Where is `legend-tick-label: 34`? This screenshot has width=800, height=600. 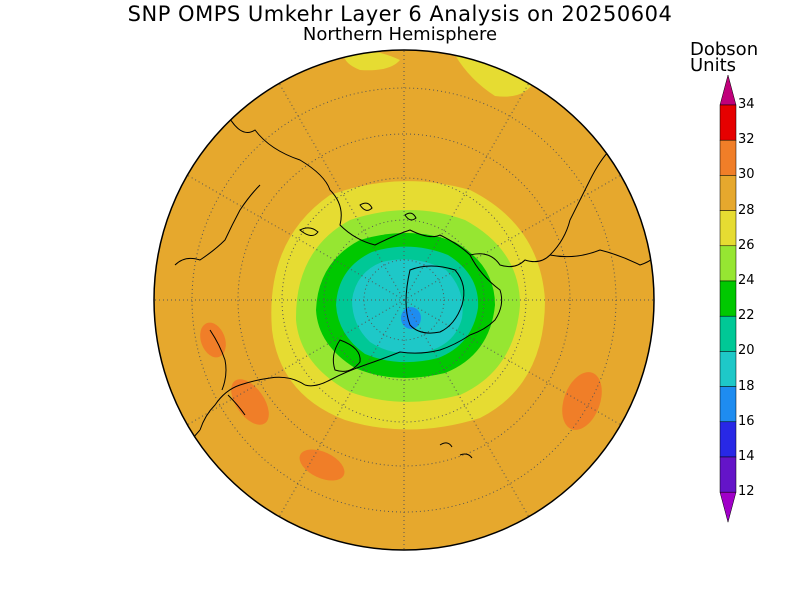
legend-tick-label: 34 is located at coordinates (746, 104).